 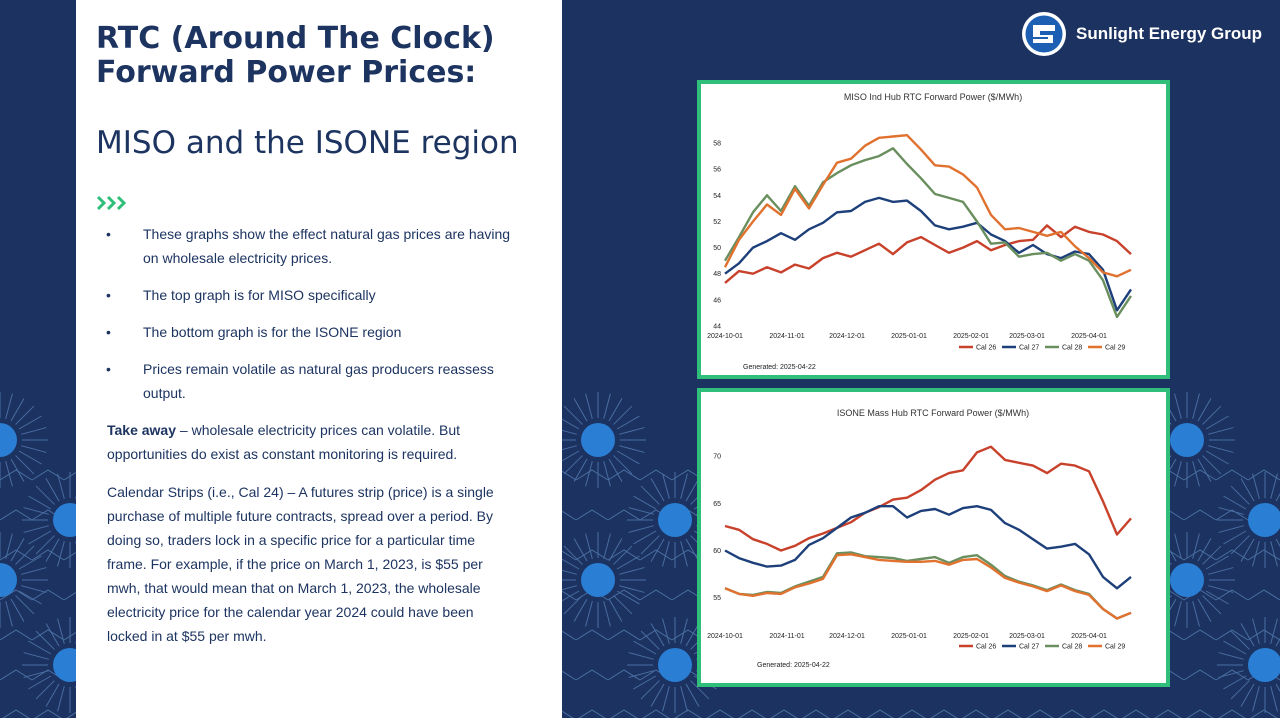 I want to click on bullet-item: • The top graph is for MISO specifically, so click(x=316, y=295).